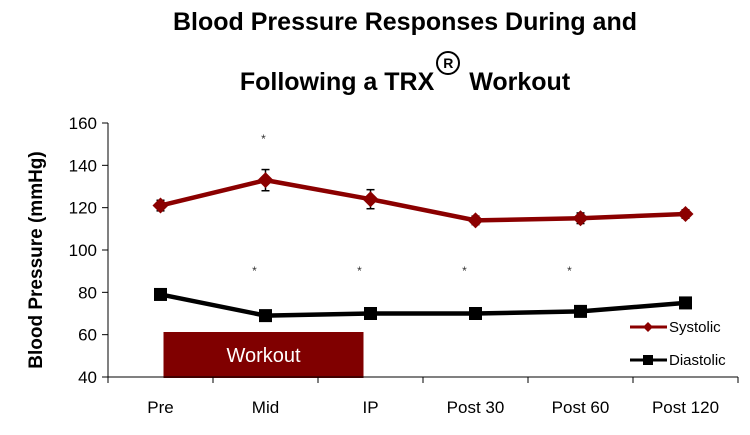 The image size is (750, 435). What do you see at coordinates (405, 22) in the screenshot?
I see `chart-title-line-1: Blood Pressure Responses During and` at bounding box center [405, 22].